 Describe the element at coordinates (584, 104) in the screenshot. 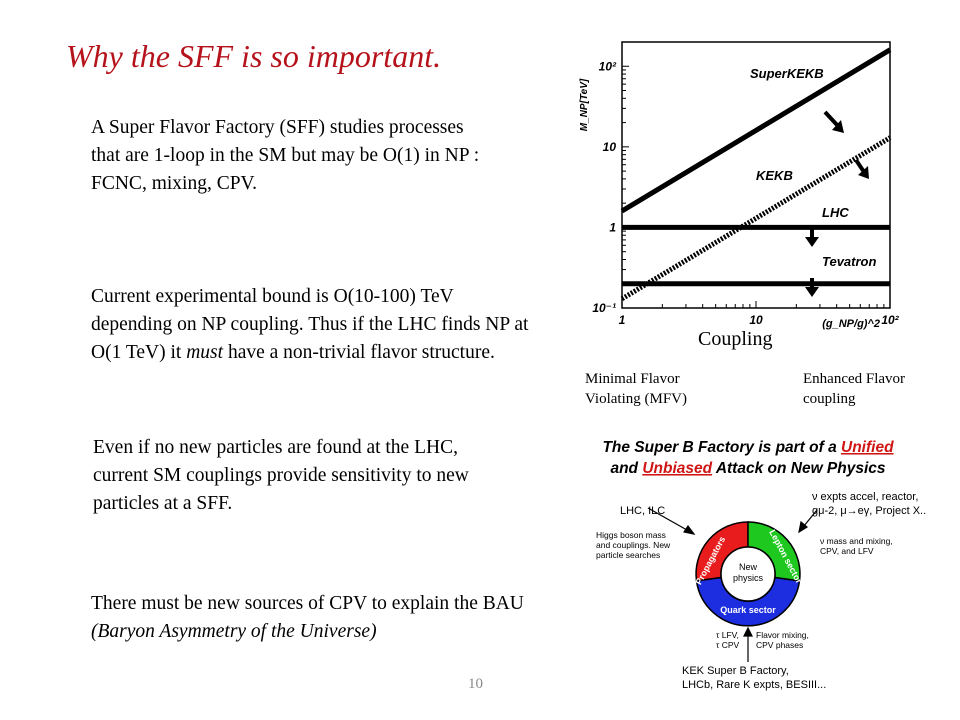

I see `y-axis-label: M_NP[TeV]` at that location.